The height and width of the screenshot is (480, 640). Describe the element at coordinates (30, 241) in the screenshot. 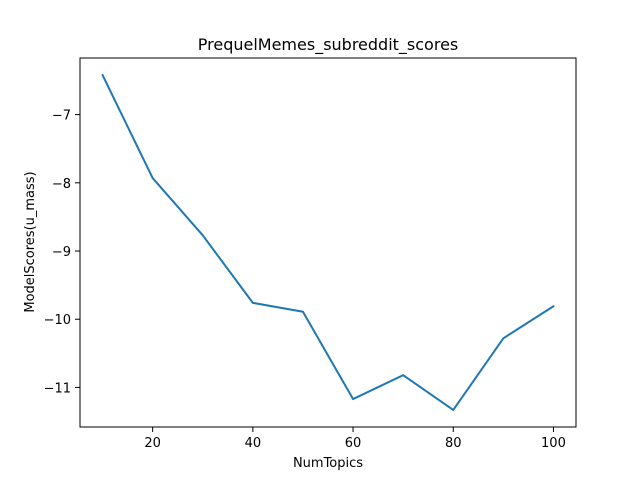

I see `y-axis-label: ModelScores(u_mass)` at that location.